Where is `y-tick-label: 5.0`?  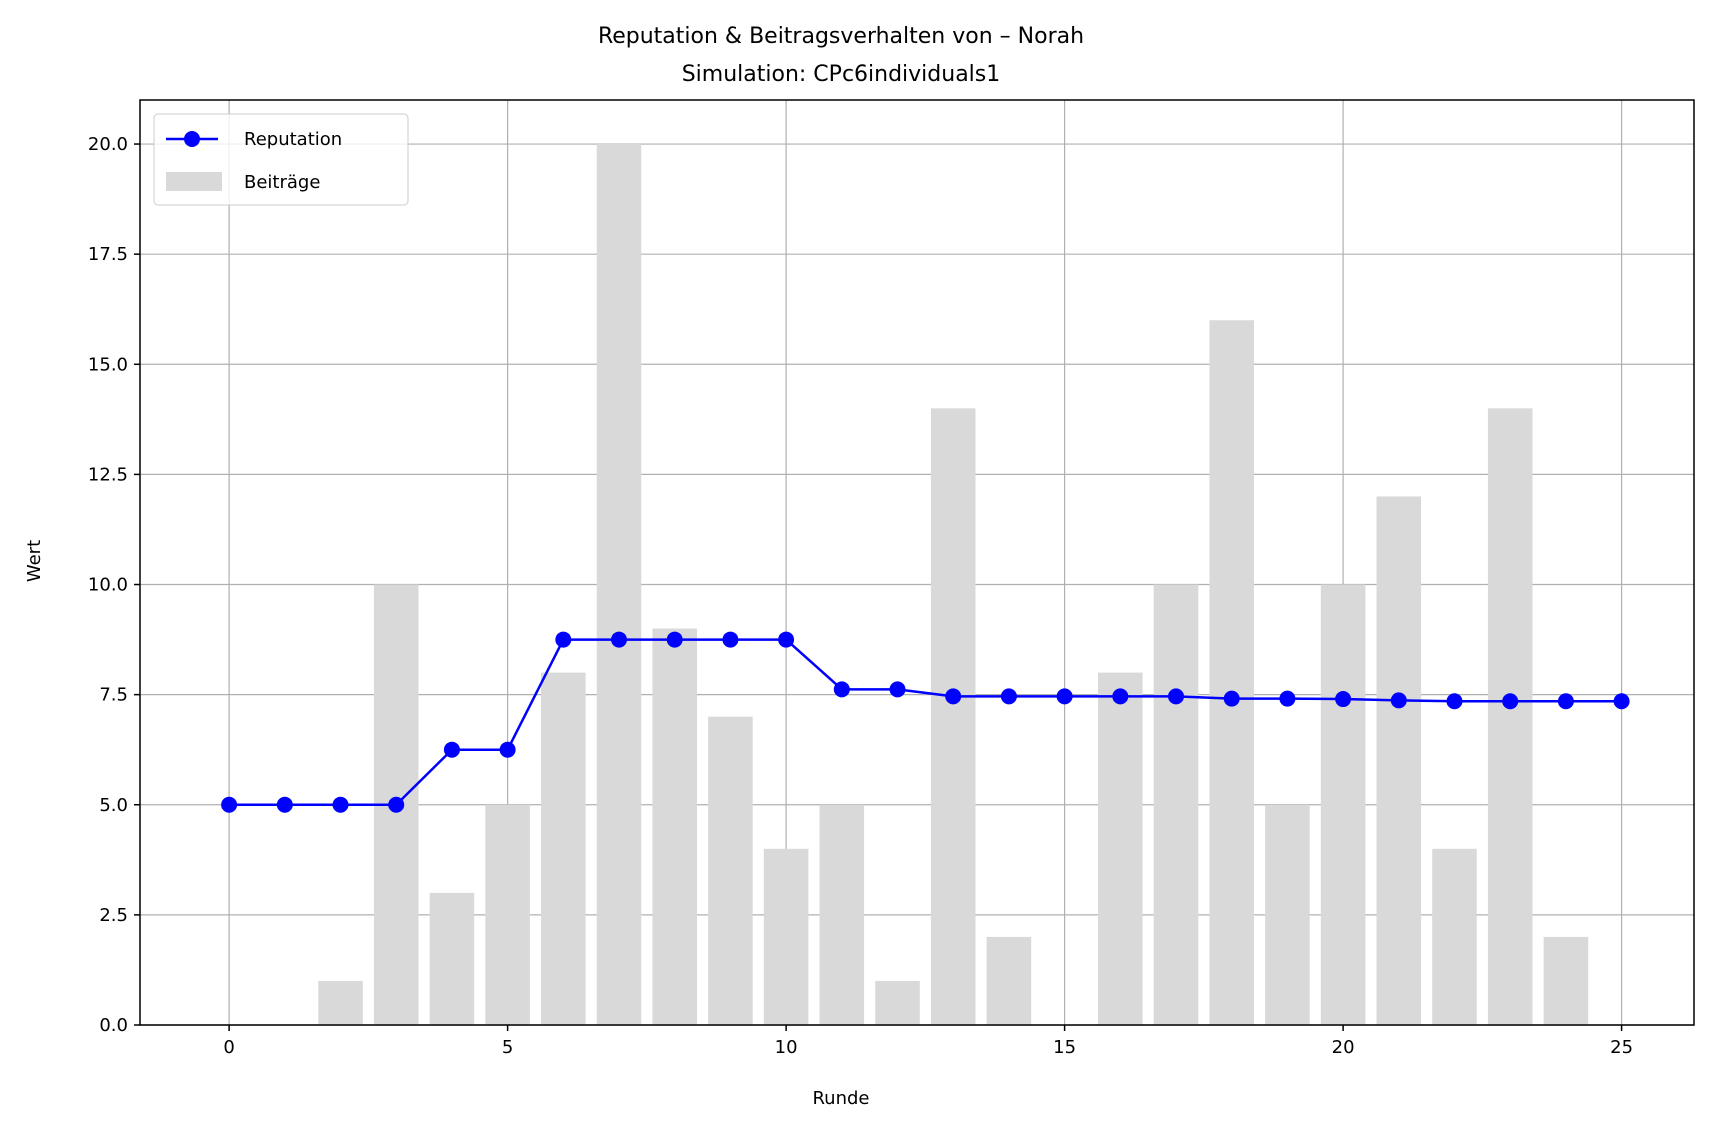
y-tick-label: 5.0 is located at coordinates (113, 805).